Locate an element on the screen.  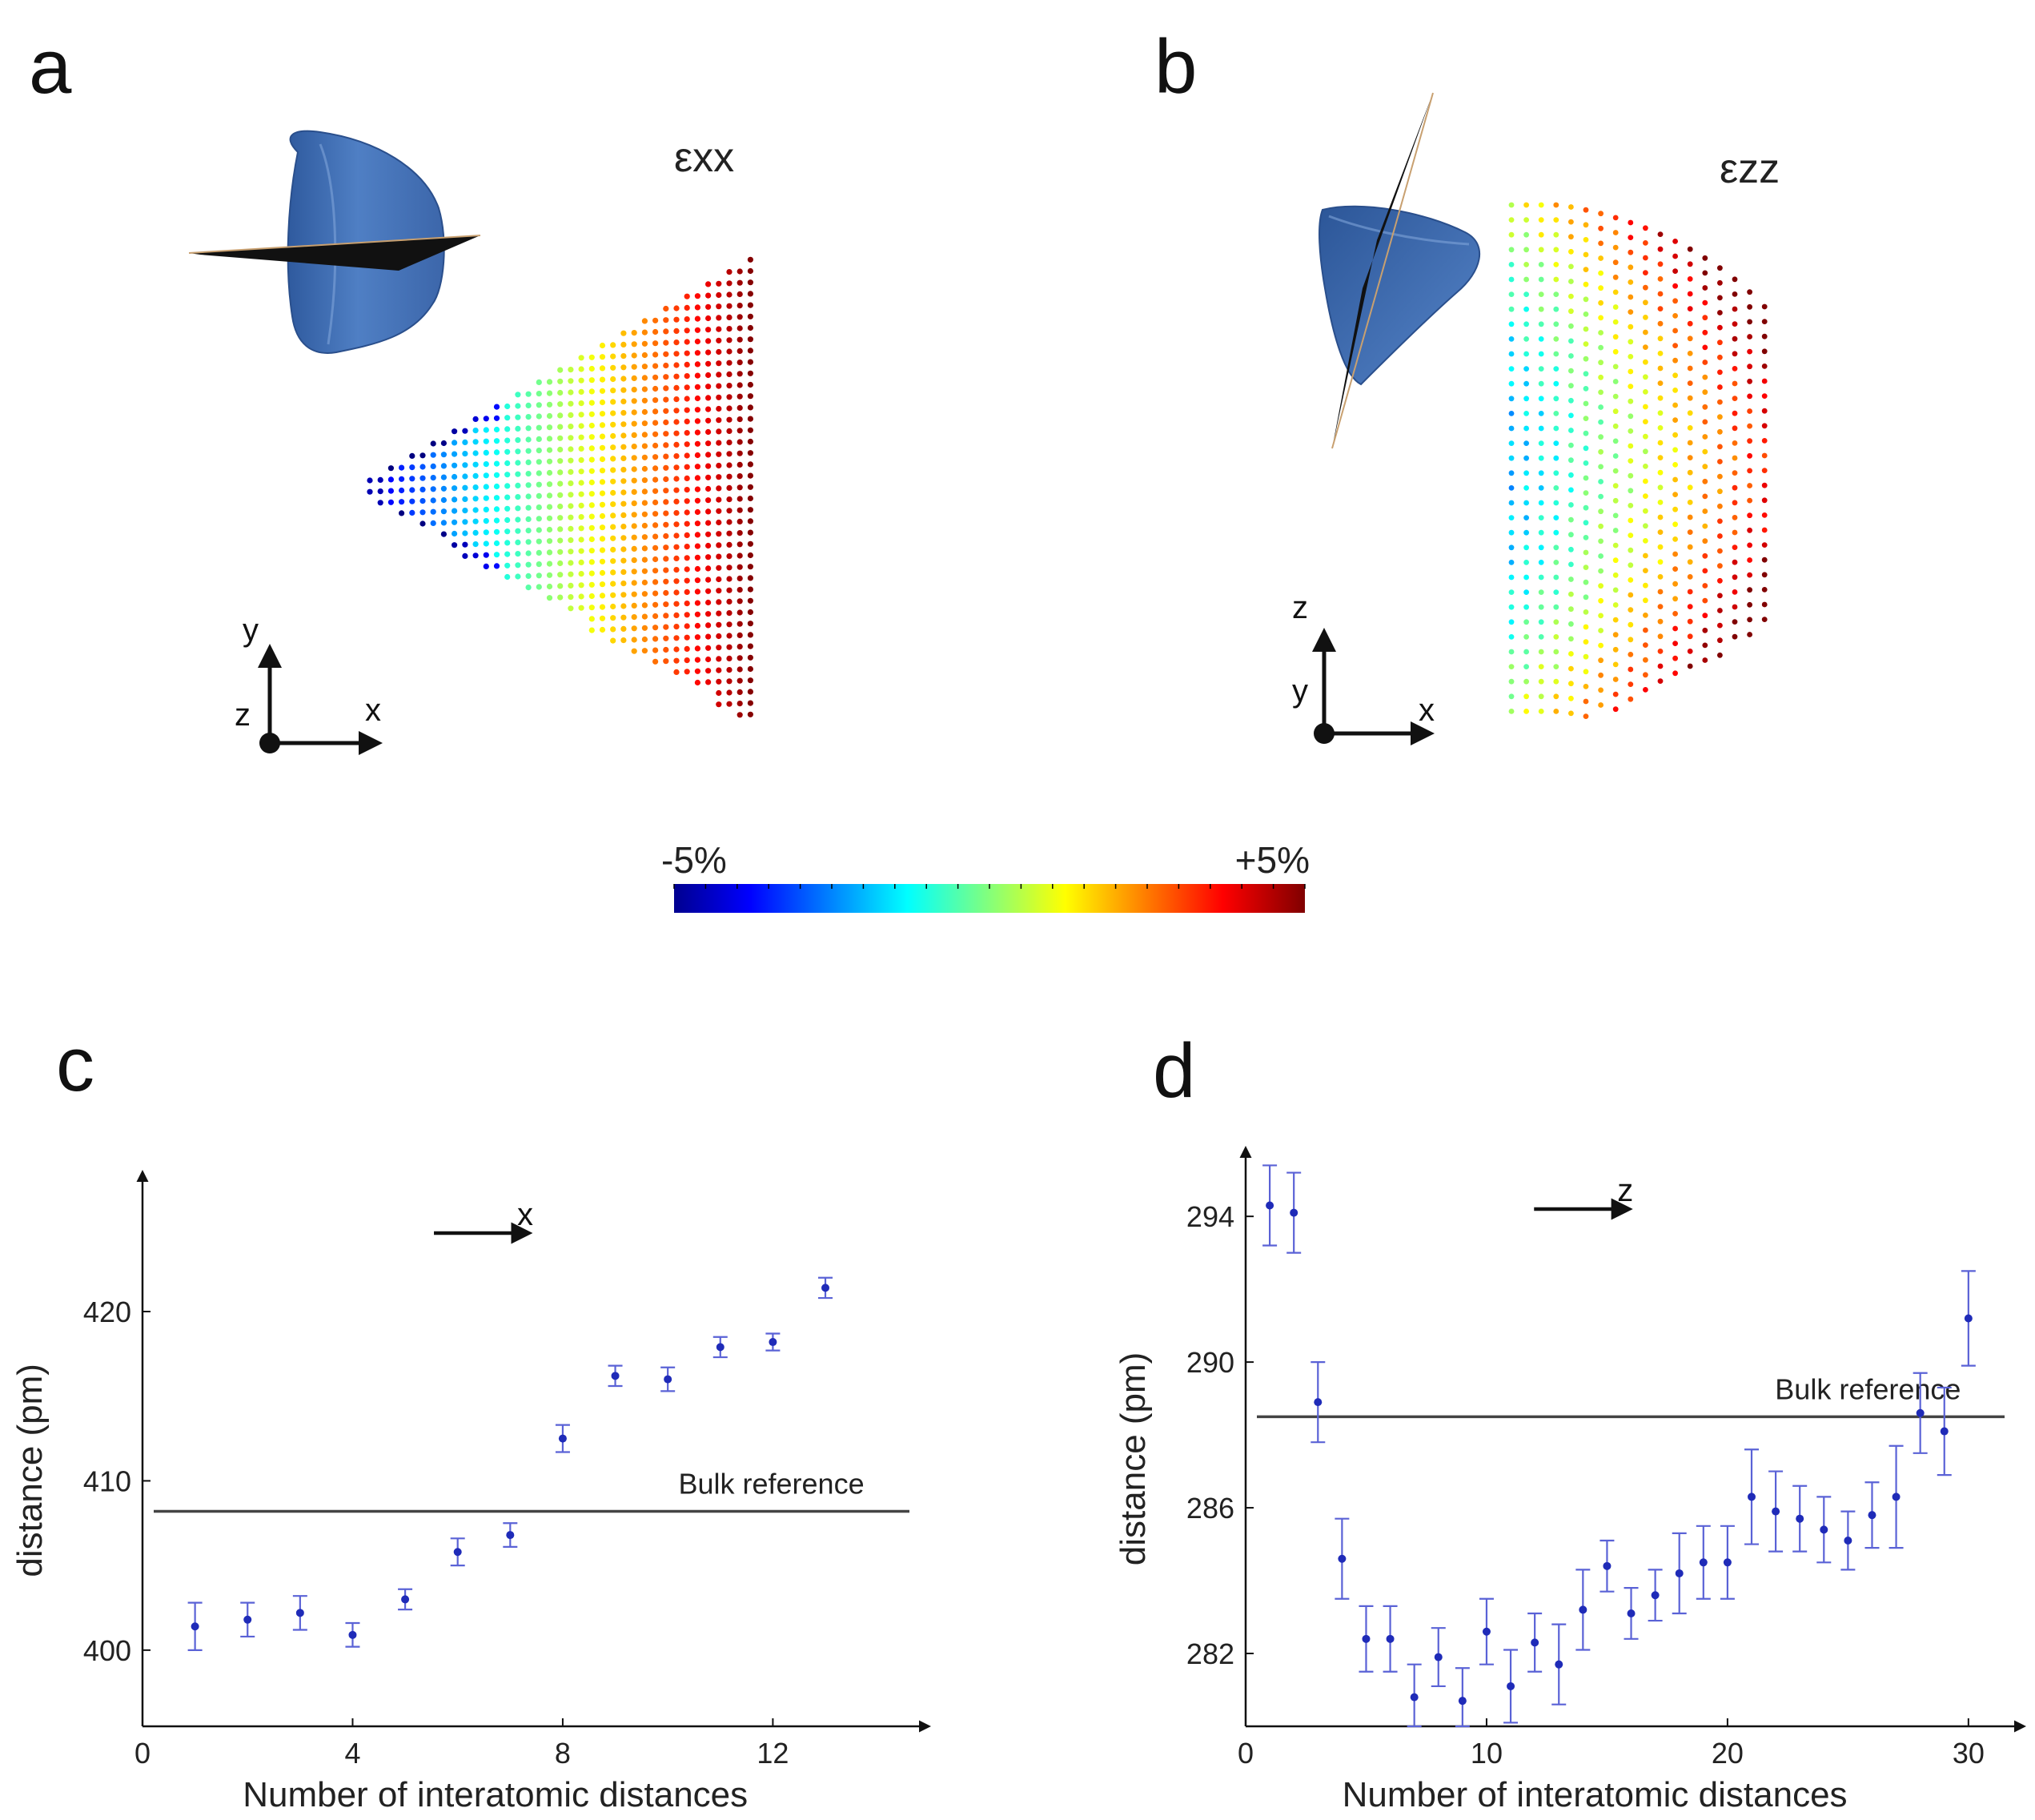
panel-a-axis-right-label: x is located at coordinates (373, 710).